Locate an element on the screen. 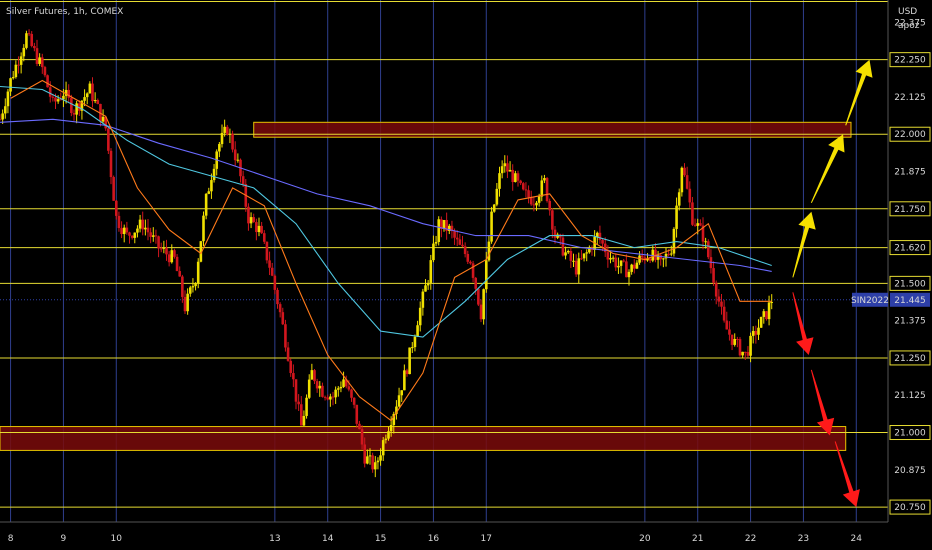  y-tick-label-10: 21.125 is located at coordinates (910, 396).